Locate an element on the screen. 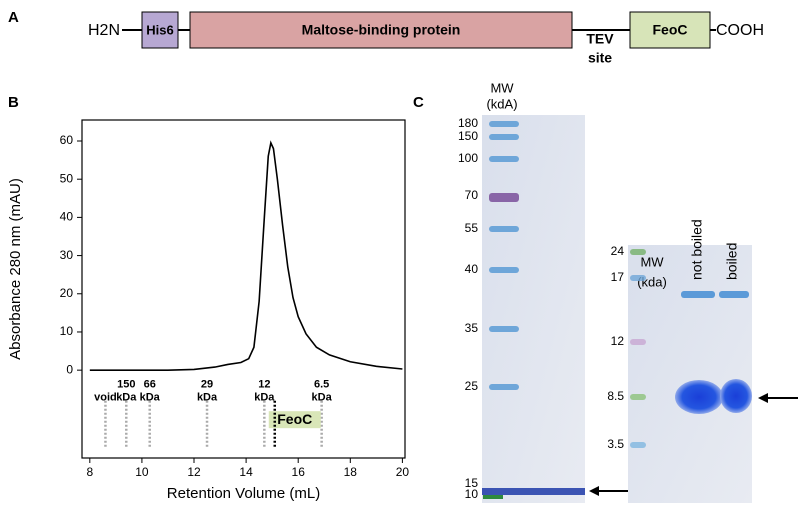 The width and height of the screenshot is (800, 506). sample-box is located at coordinates (294, 420).